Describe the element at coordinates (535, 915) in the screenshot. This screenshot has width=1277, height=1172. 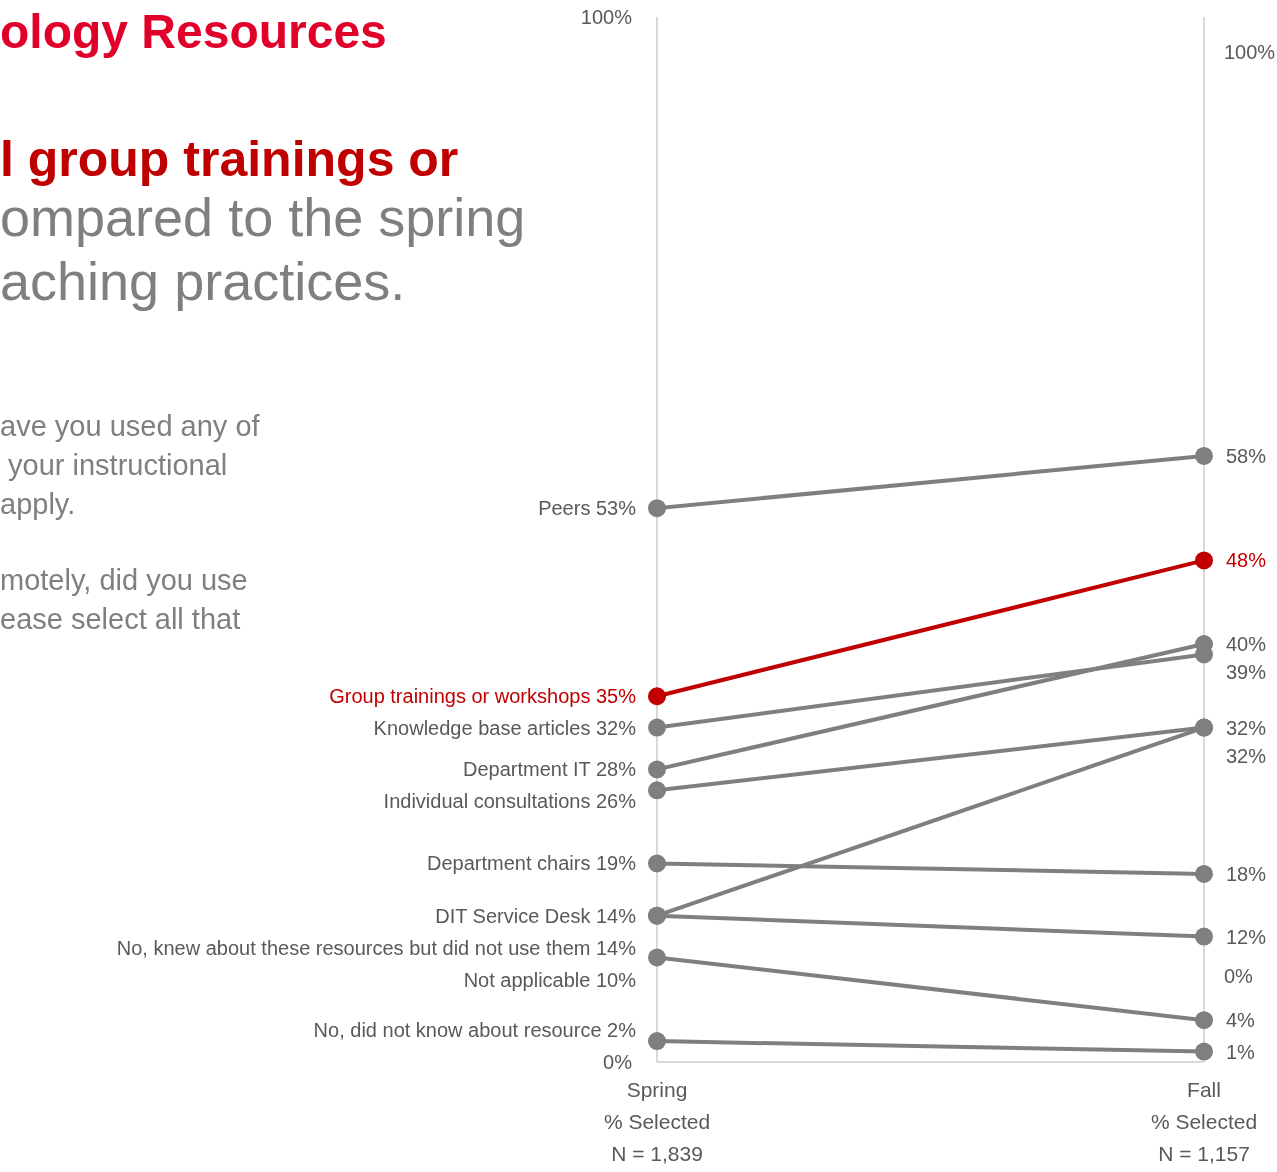
I see `text: DIT Service Desk 14%` at that location.